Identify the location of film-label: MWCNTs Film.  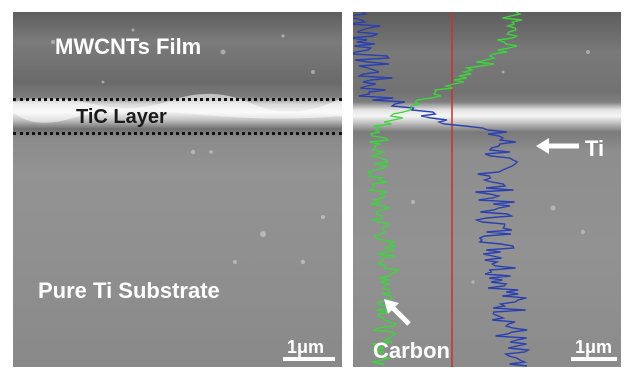
(128, 46).